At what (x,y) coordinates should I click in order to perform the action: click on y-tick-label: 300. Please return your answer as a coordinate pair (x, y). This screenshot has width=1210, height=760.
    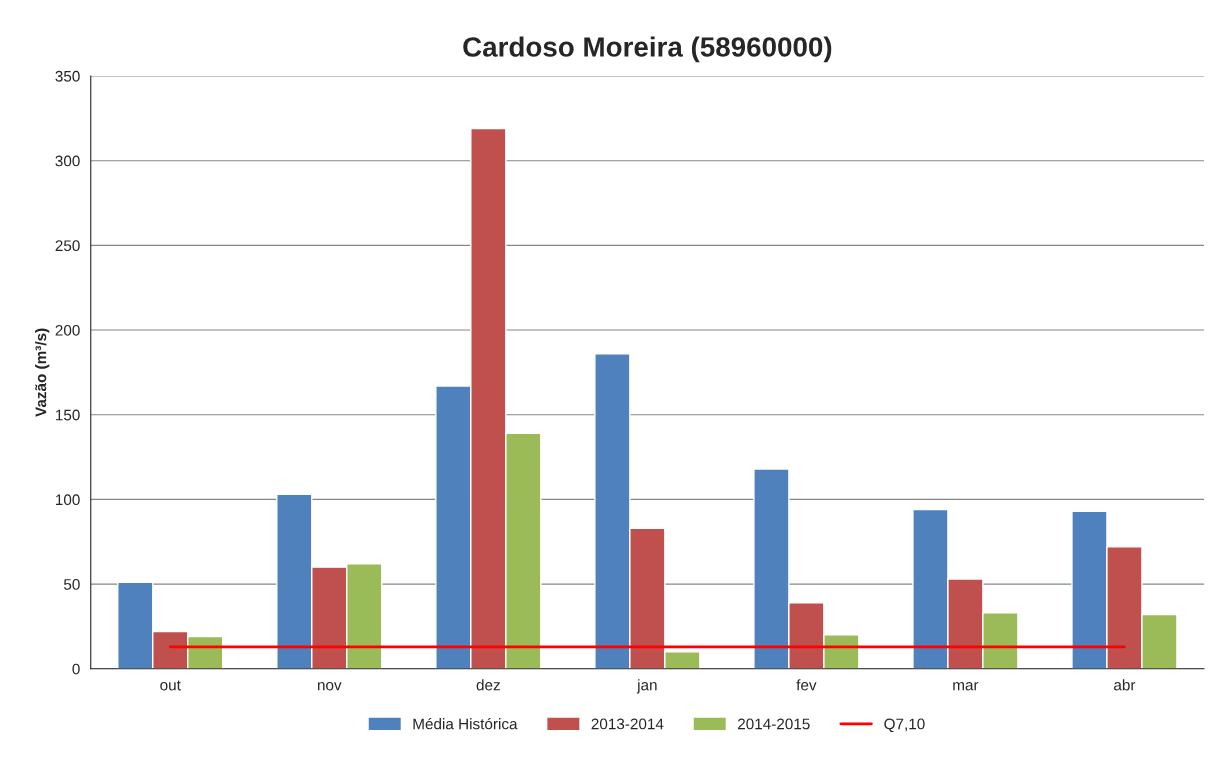
    Looking at the image, I should click on (67, 161).